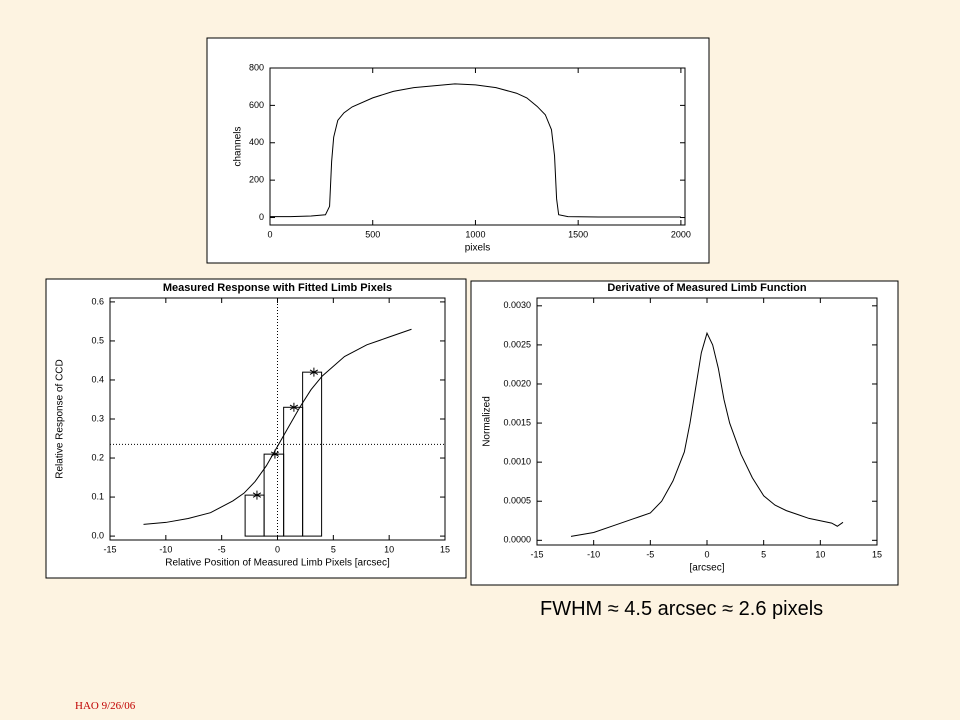  I want to click on y-tick-label: 0.0, so click(97, 535).